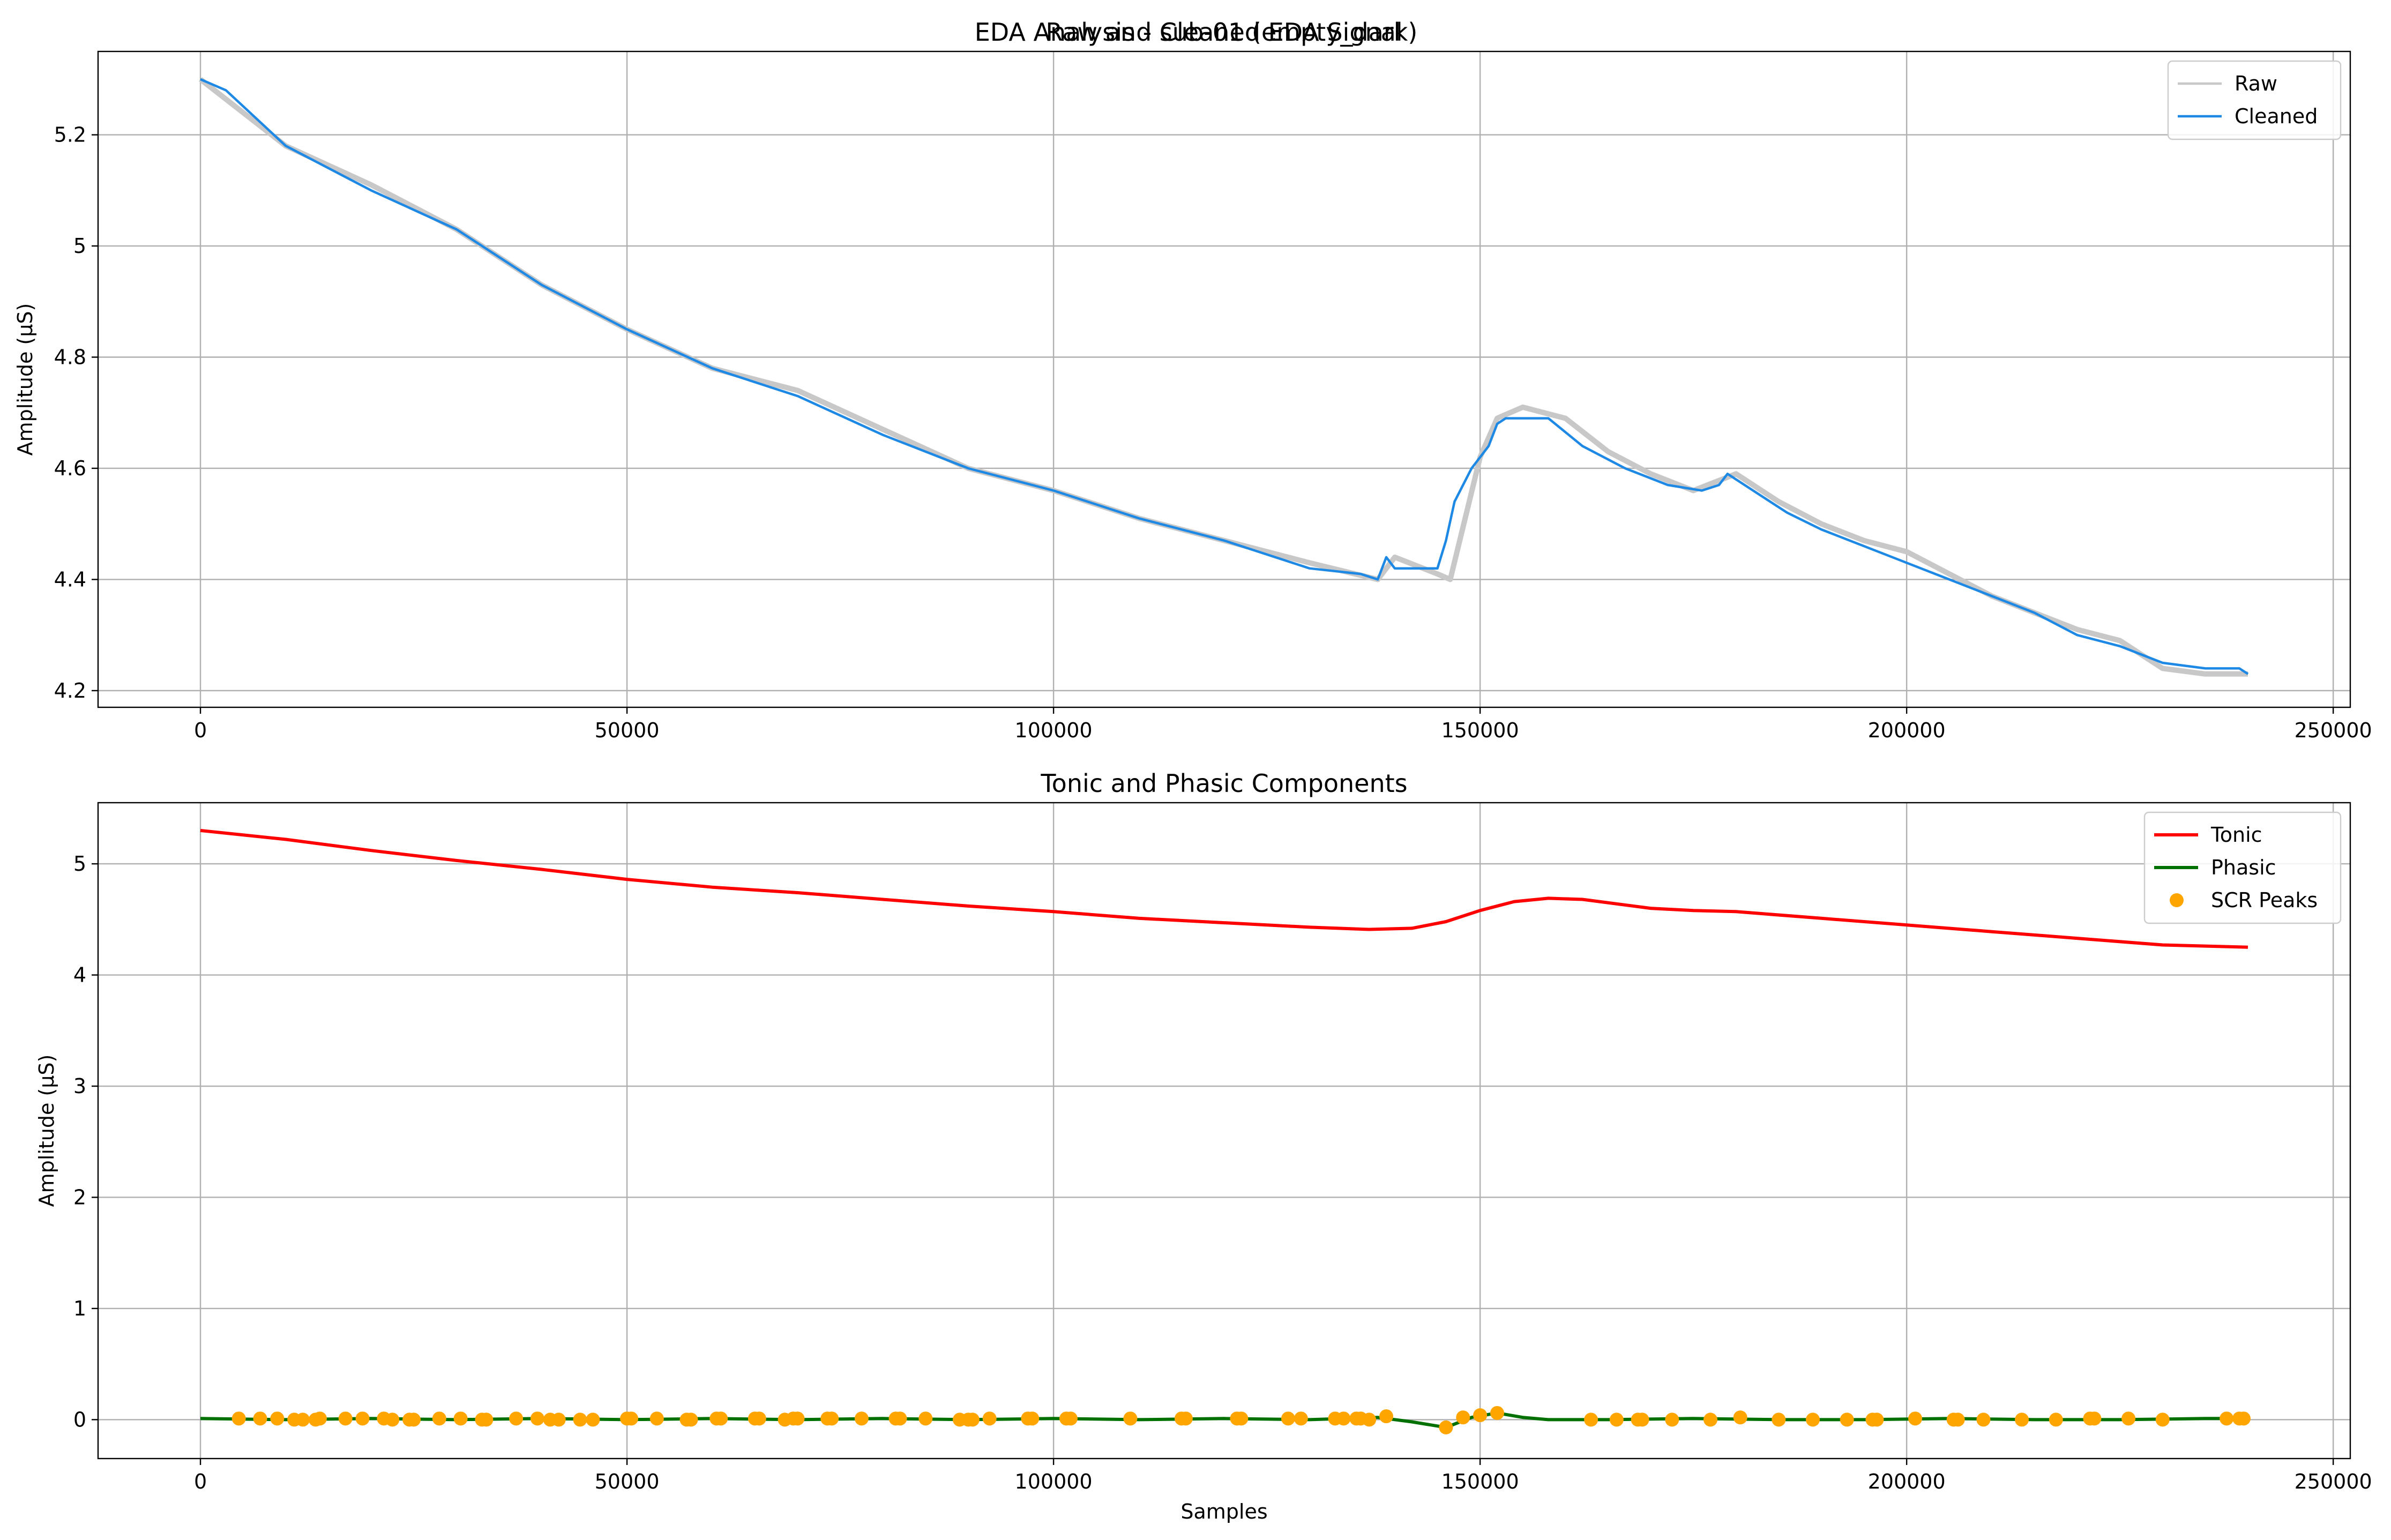  What do you see at coordinates (2276, 116) in the screenshot?
I see `legend-label-cleaned: Cleaned` at bounding box center [2276, 116].